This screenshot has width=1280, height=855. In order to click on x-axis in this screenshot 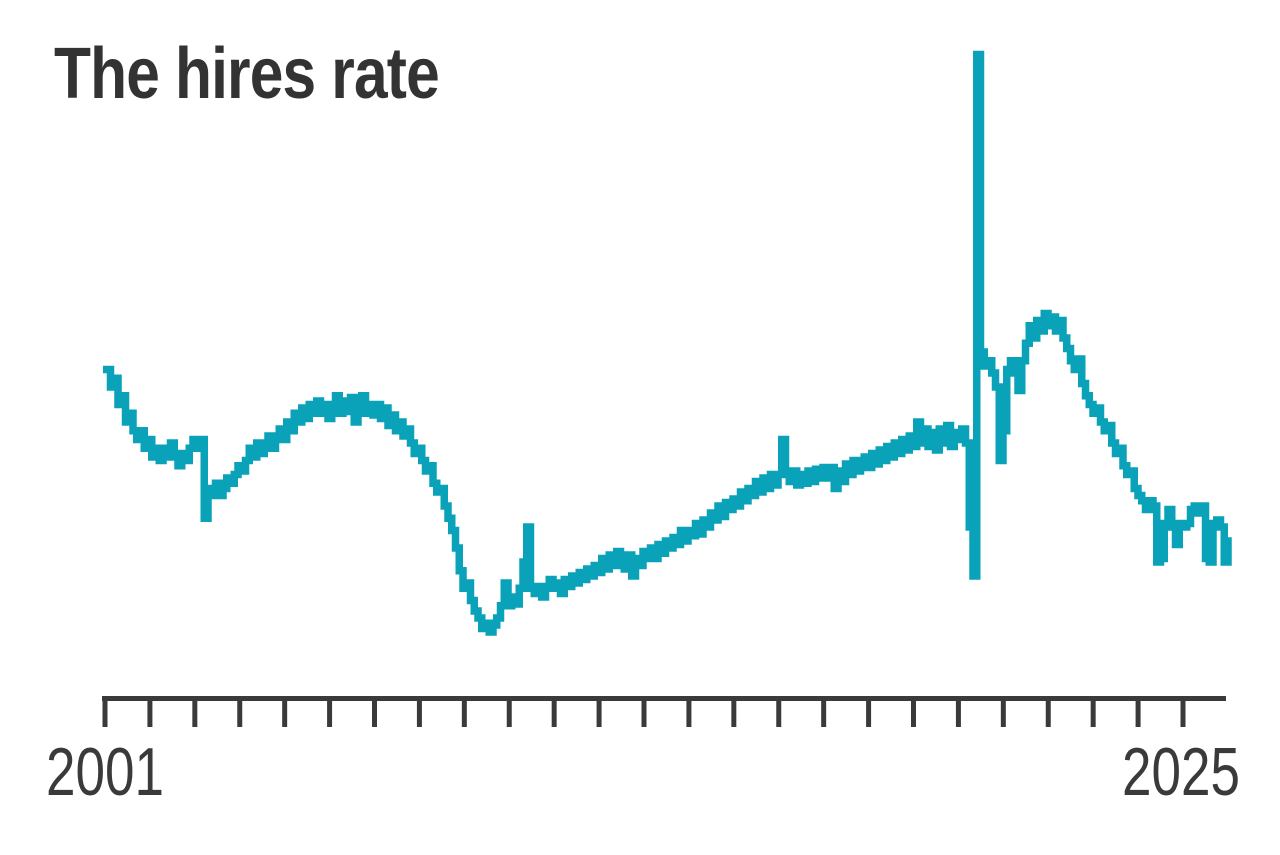, I will do `click(664, 711)`.